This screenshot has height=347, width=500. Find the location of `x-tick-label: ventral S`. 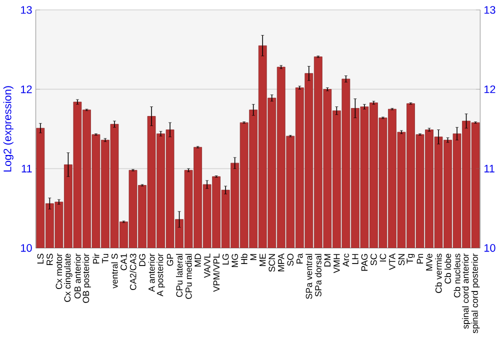

x-tick-label: ventral S is located at coordinates (114, 271).